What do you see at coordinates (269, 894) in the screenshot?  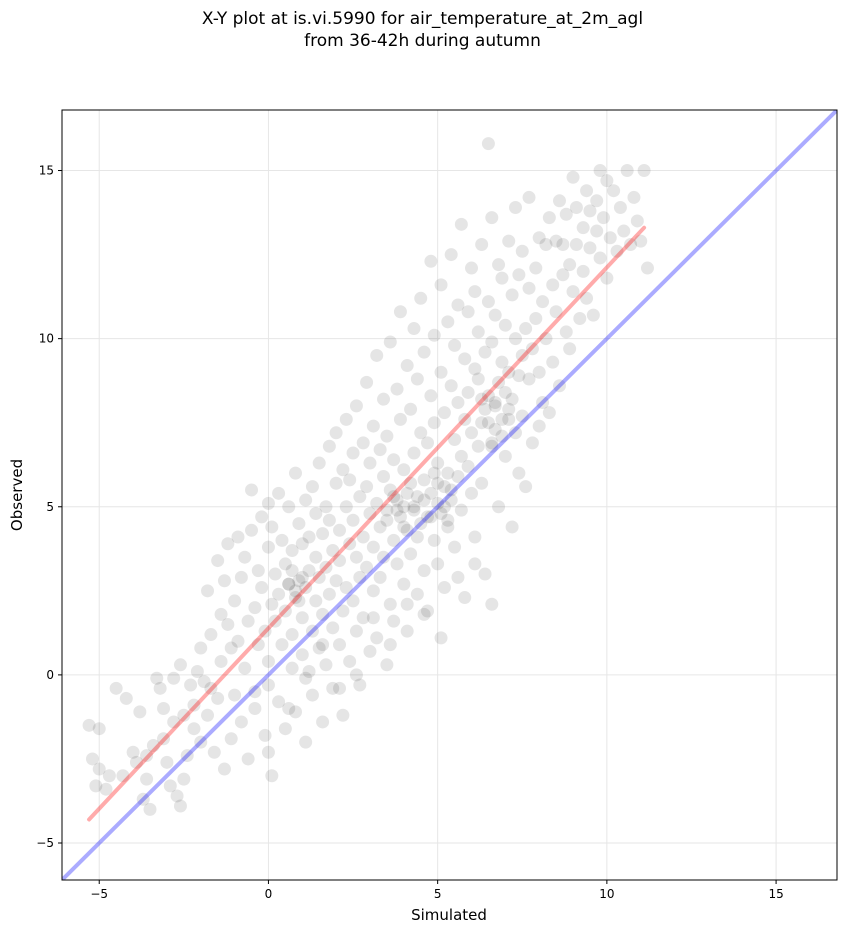 I see `x-tick-label: 0` at bounding box center [269, 894].